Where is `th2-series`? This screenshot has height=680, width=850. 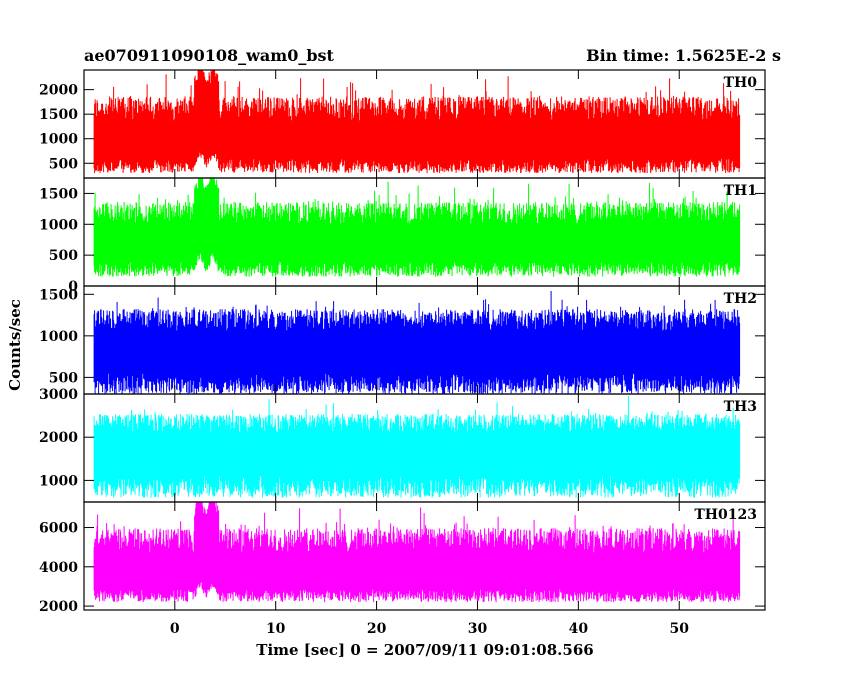
th2-series is located at coordinates (417, 342).